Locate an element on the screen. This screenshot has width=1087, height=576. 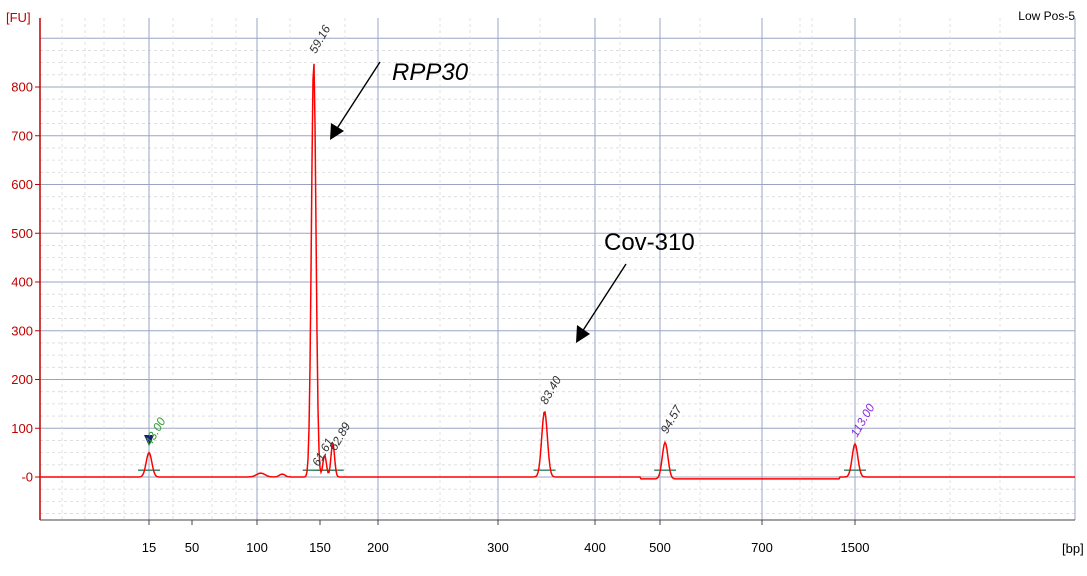
rpp30-arrow is located at coordinates (358, 96).